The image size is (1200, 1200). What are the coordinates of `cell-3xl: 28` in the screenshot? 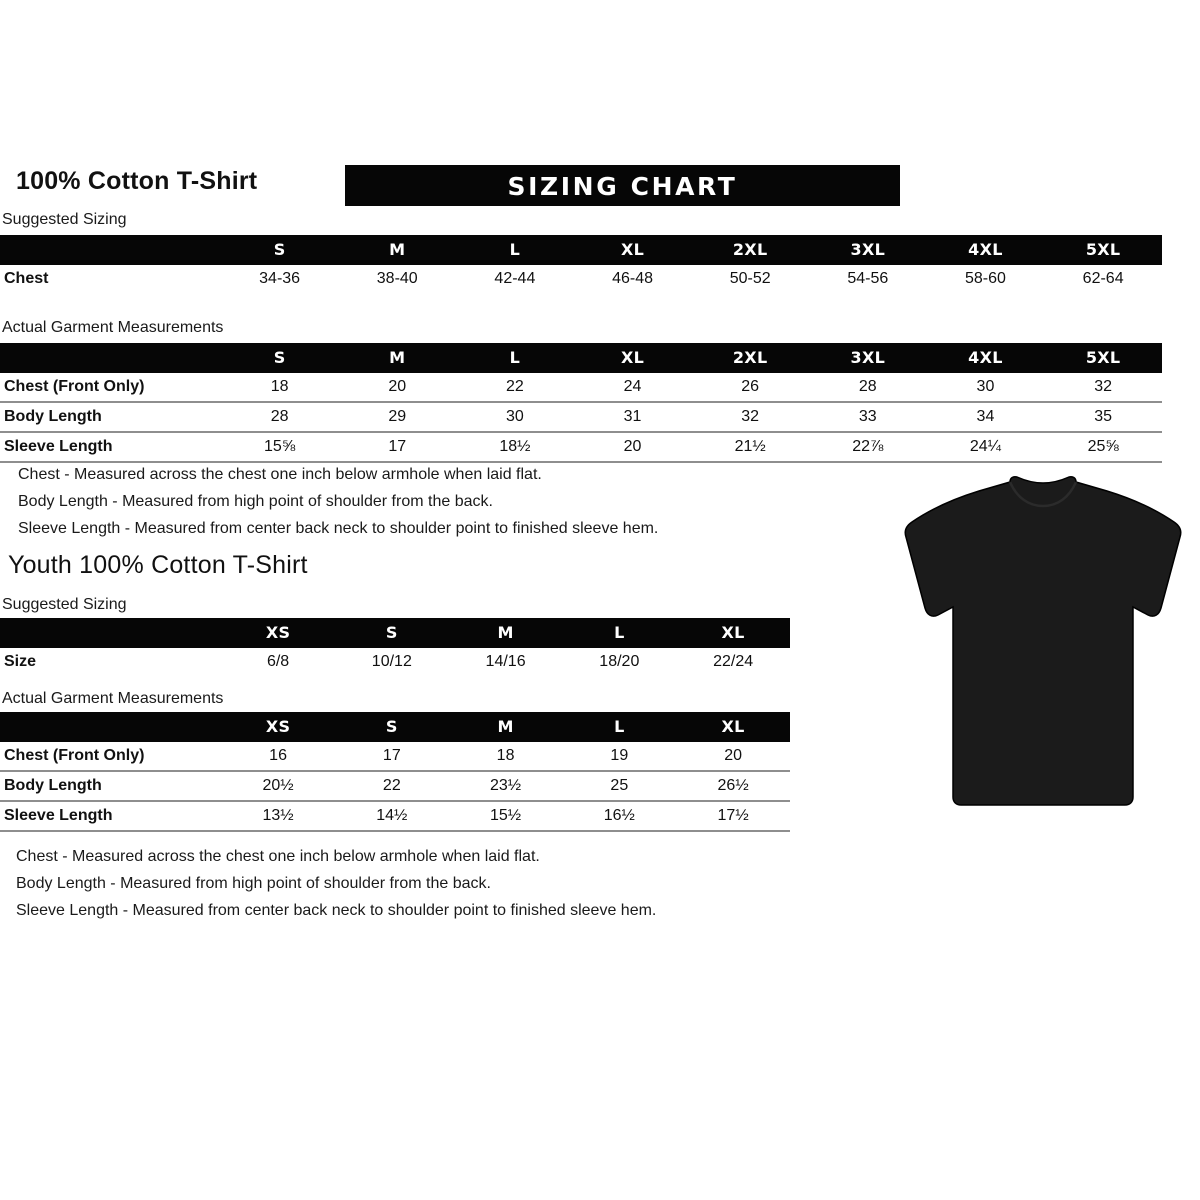 It's located at (867, 387).